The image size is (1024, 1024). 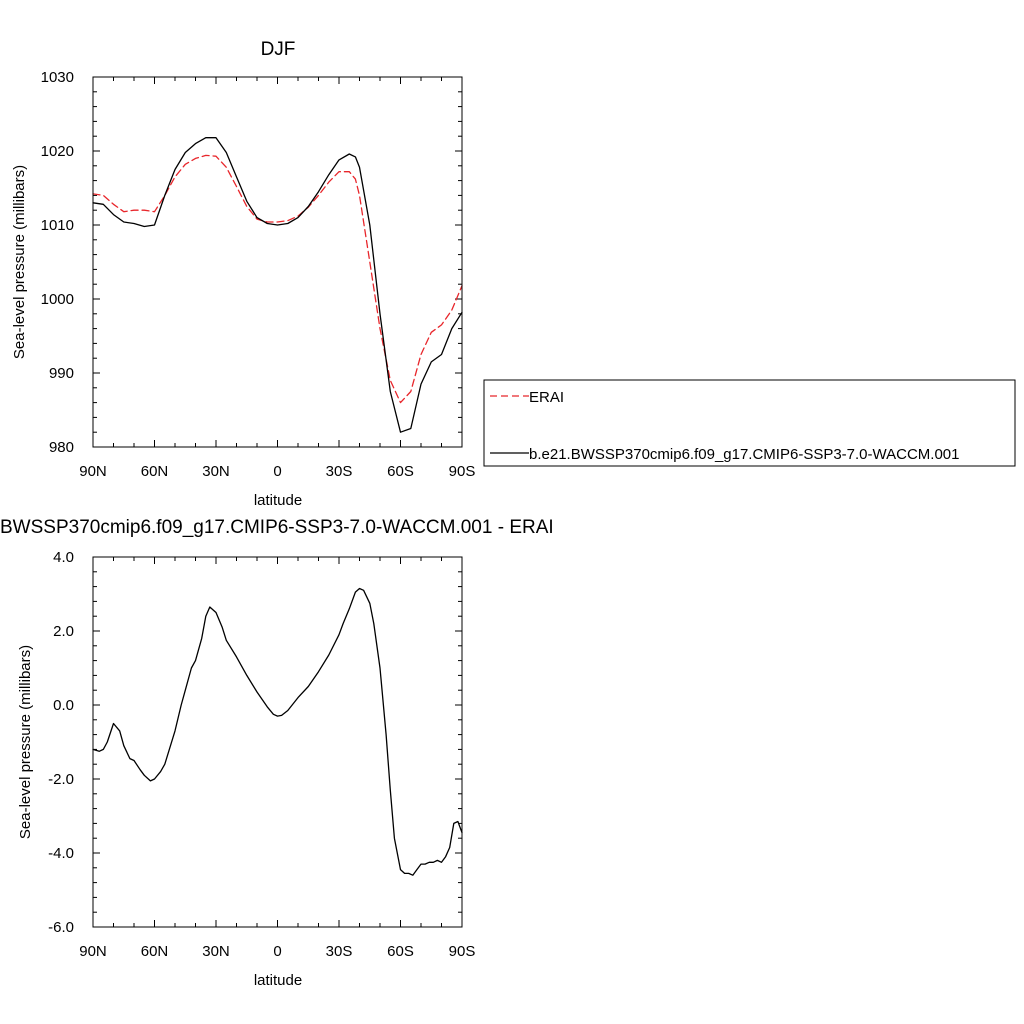 What do you see at coordinates (63, 705) in the screenshot?
I see `y-tick-label: 0.0` at bounding box center [63, 705].